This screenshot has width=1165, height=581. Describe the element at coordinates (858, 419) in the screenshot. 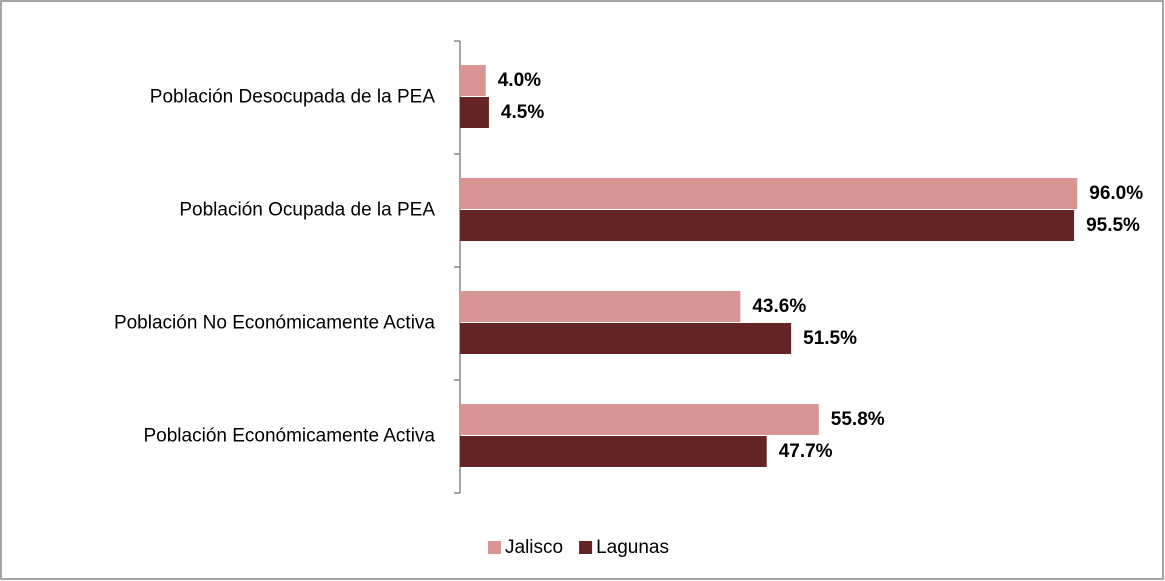

I see `value-label: 55.8%` at that location.